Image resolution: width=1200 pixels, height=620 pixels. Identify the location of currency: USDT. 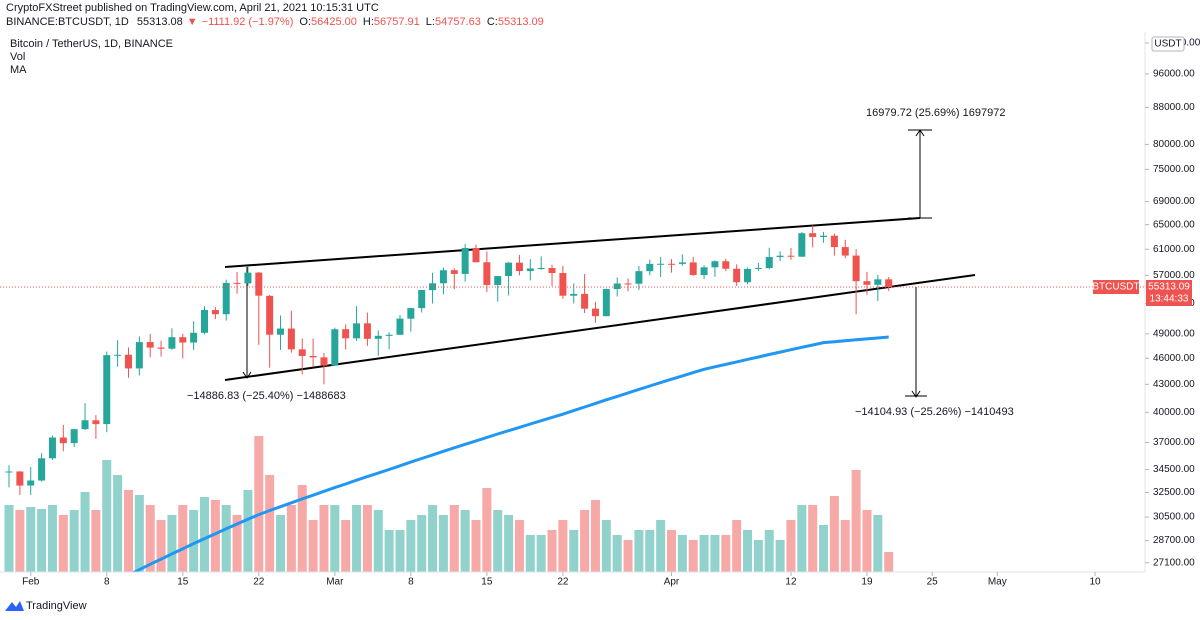
(1167, 44).